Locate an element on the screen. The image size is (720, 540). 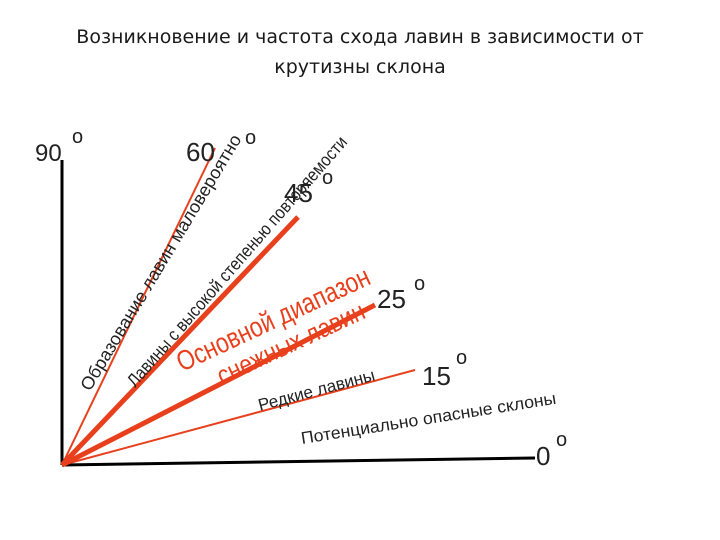
title-line-2: крутизны склона is located at coordinates (360, 67).